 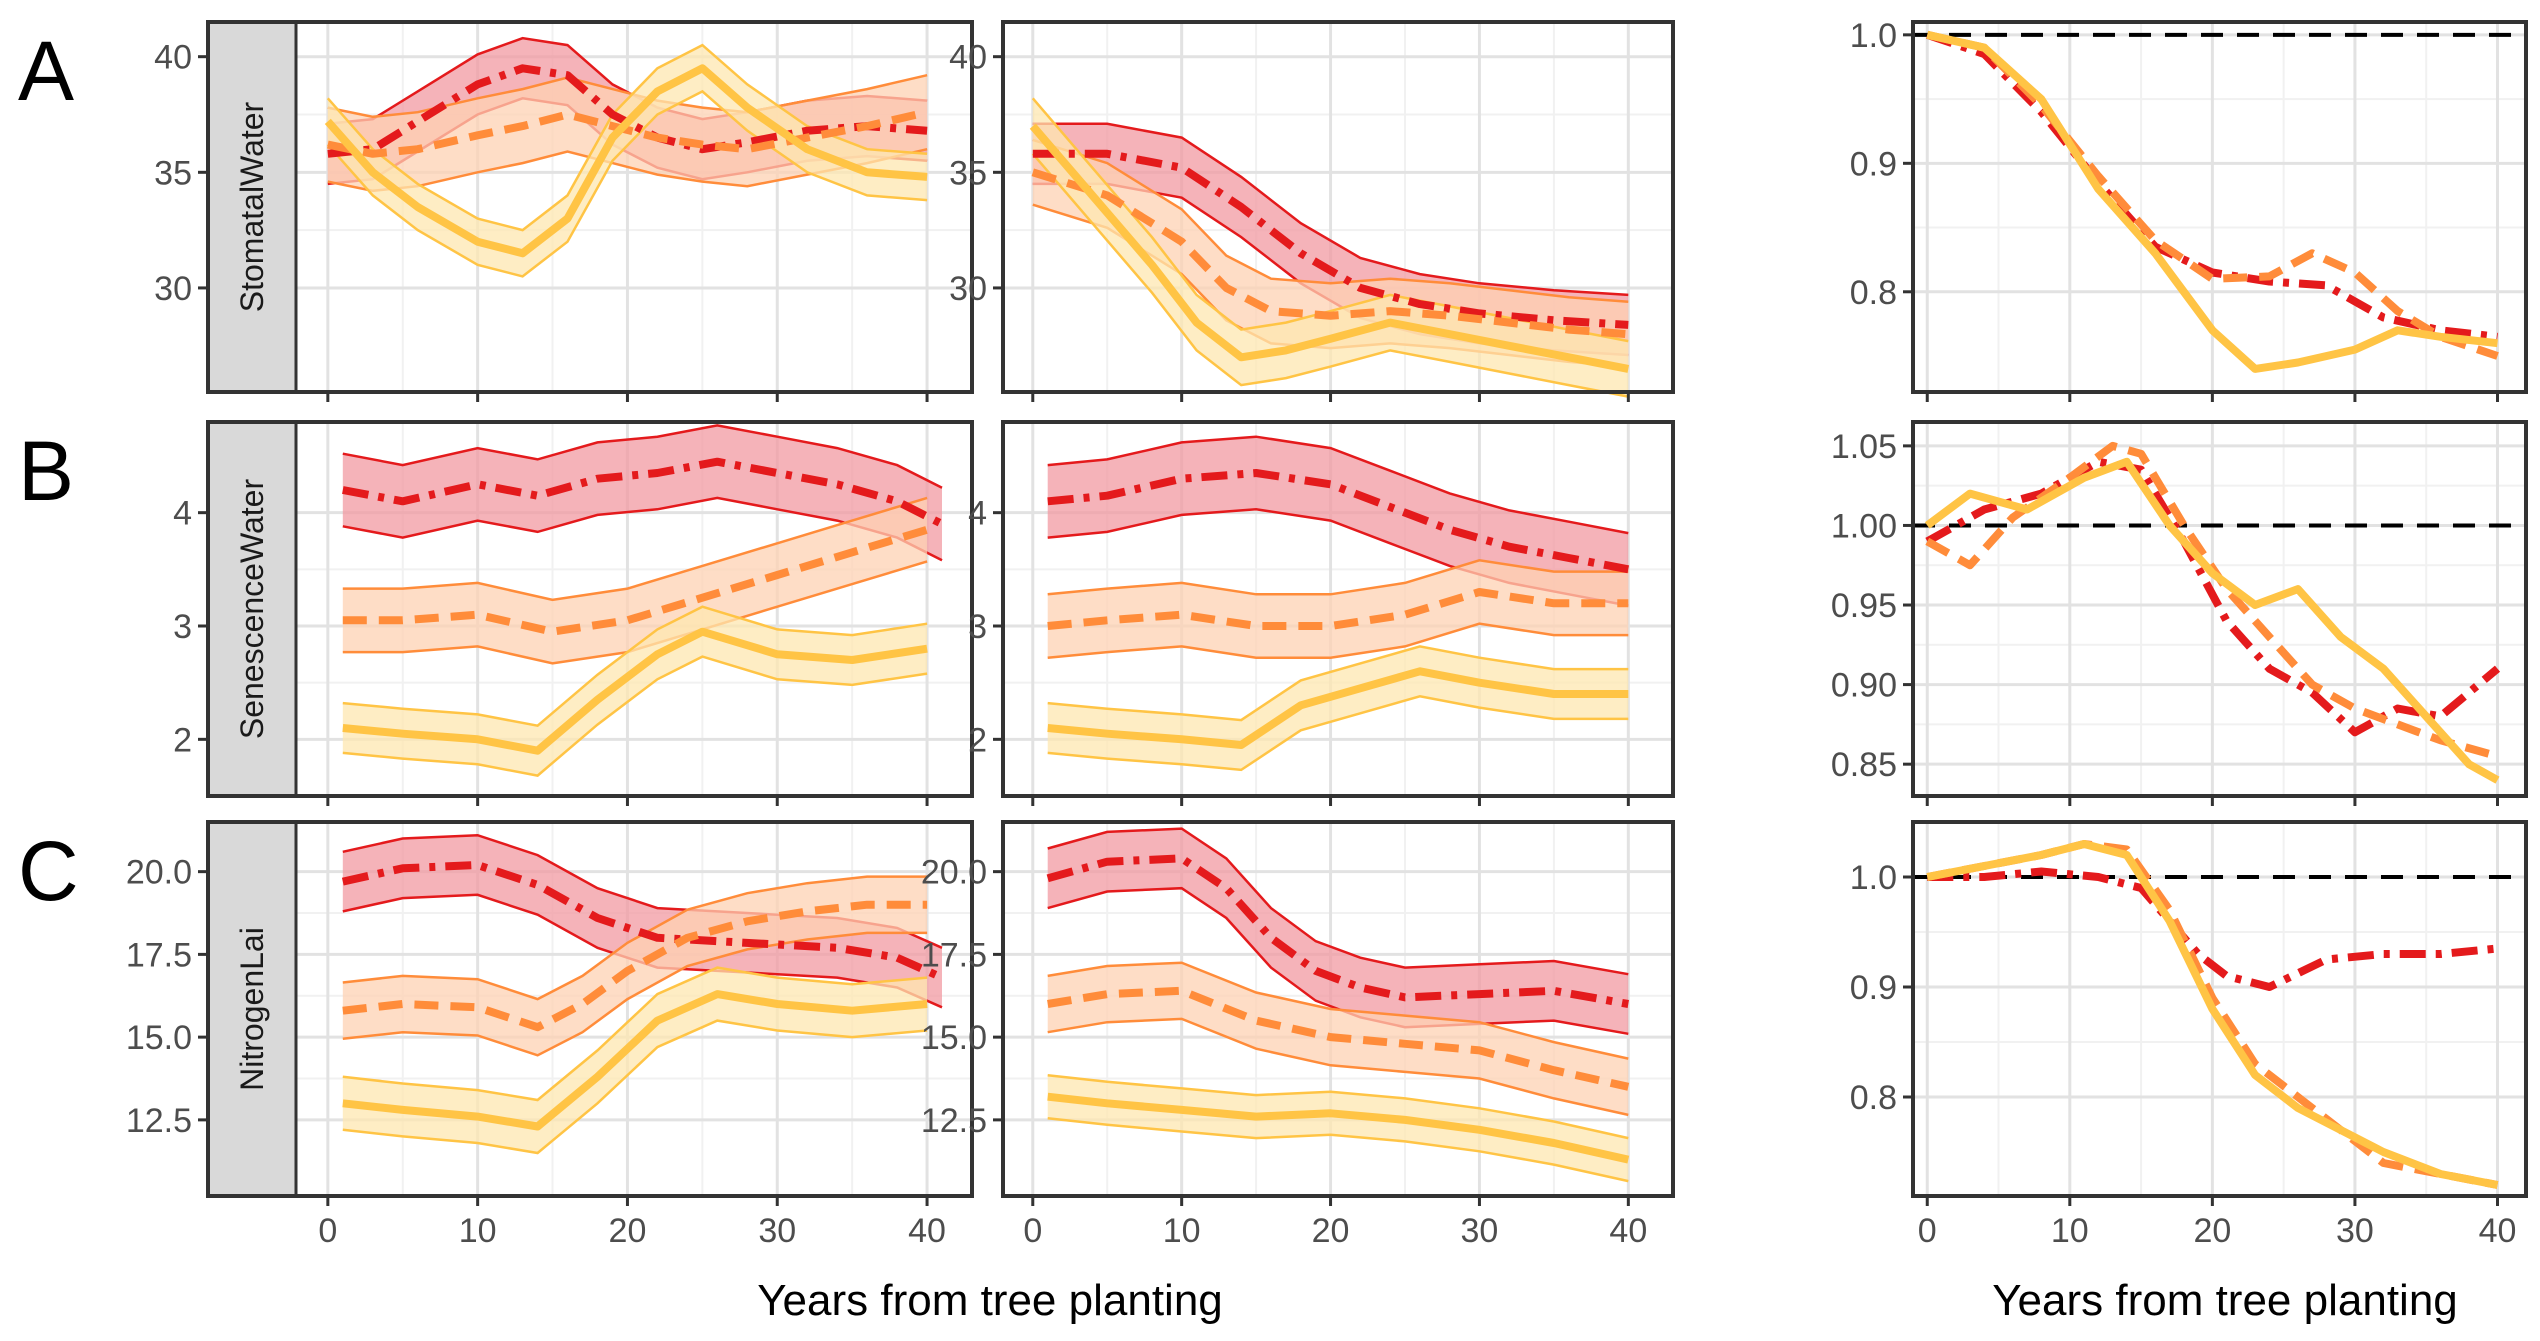 I want to click on y-tick-label: 4, so click(x=977, y=514).